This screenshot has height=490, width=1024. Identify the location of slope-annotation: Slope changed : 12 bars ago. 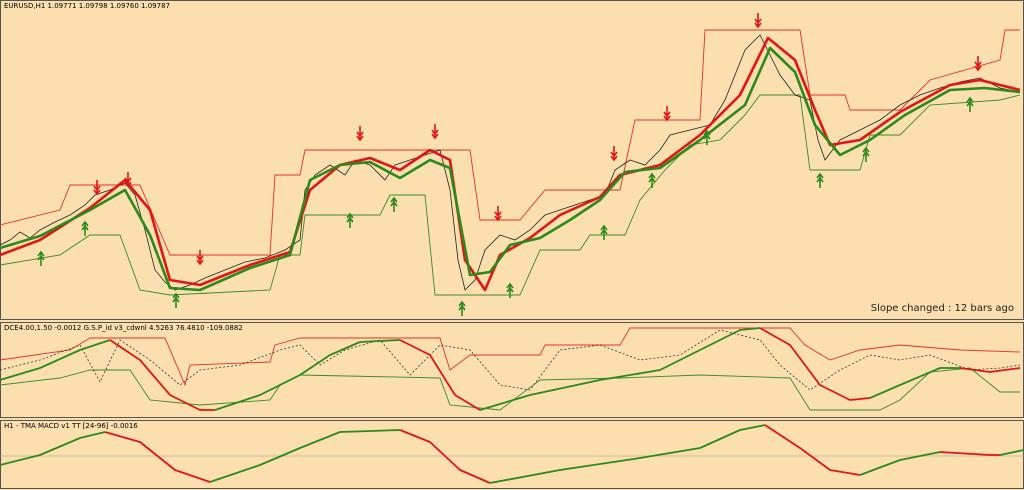
(942, 308).